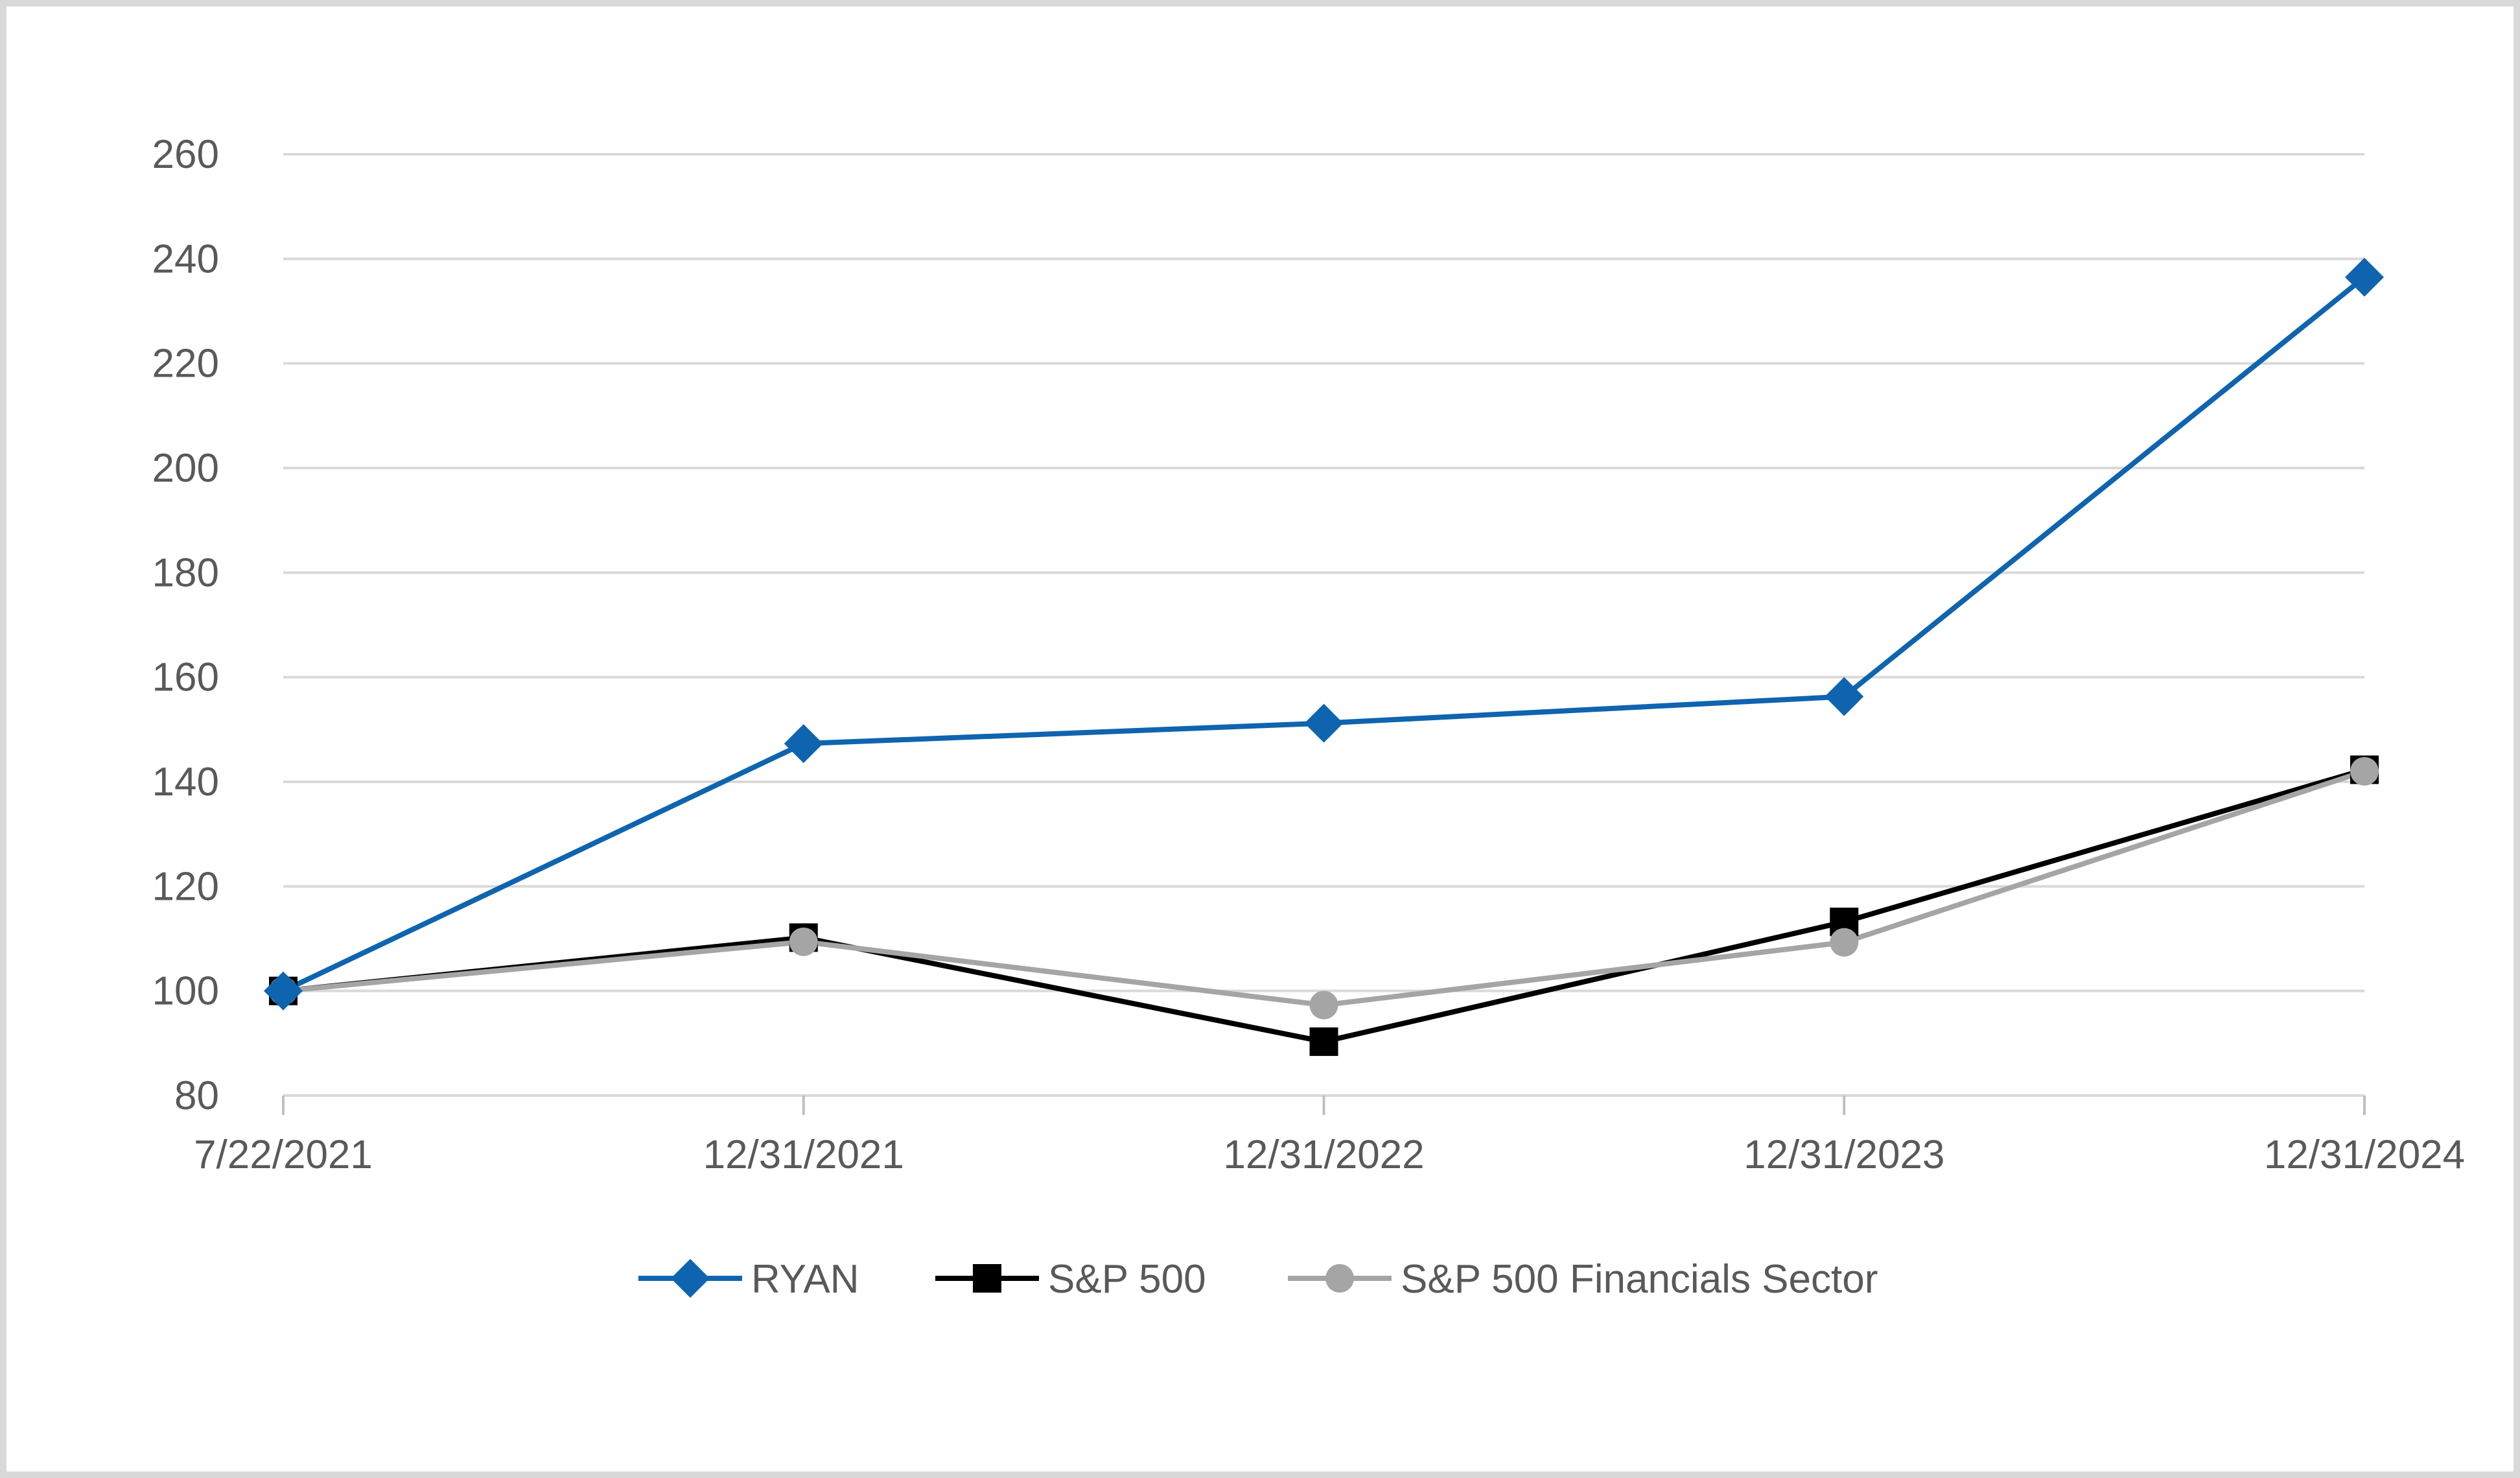 The height and width of the screenshot is (1478, 2520). What do you see at coordinates (283, 1154) in the screenshot?
I see `x-tick-label: 7/22/2021` at bounding box center [283, 1154].